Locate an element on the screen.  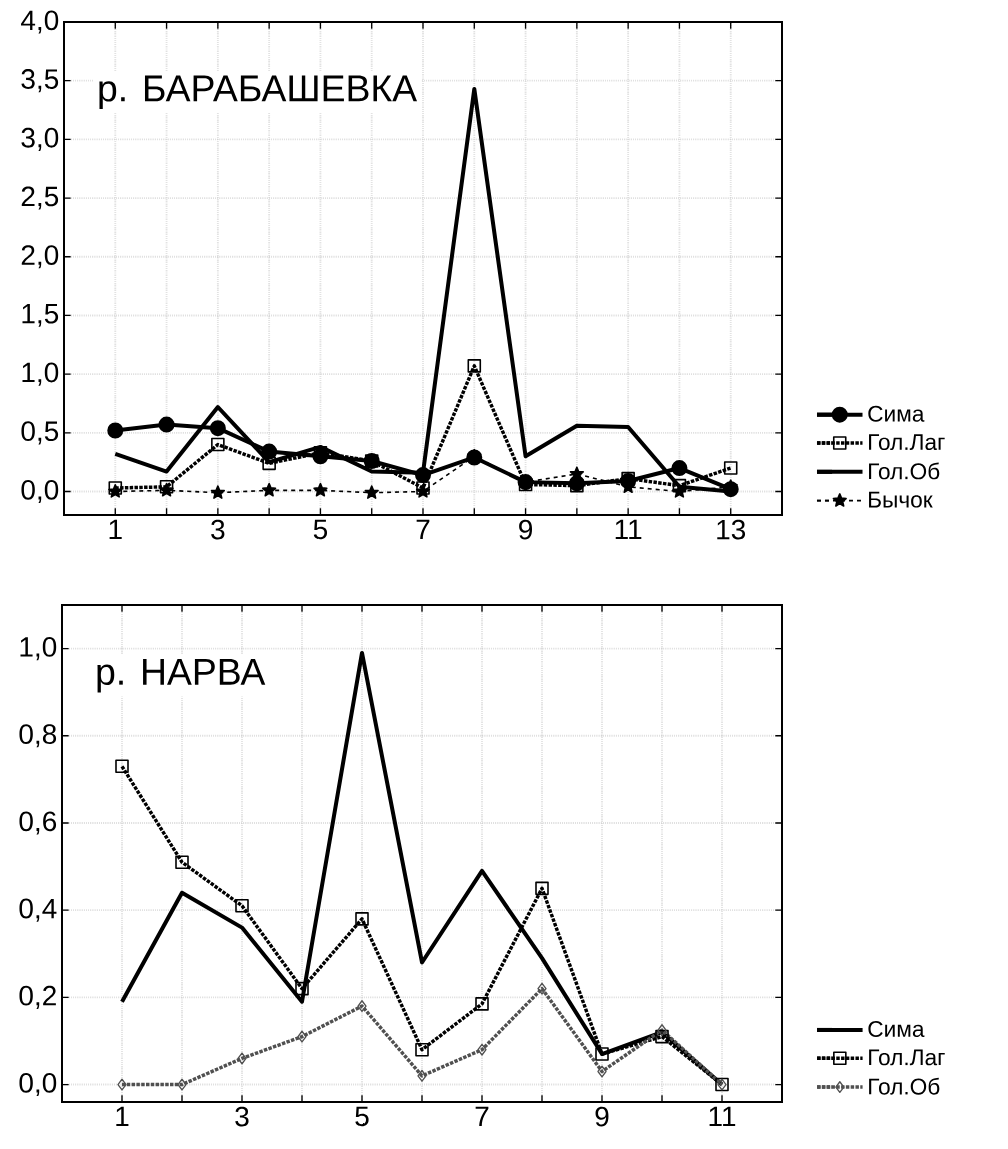
y-tick-label: 1,5 is located at coordinates (40, 315).